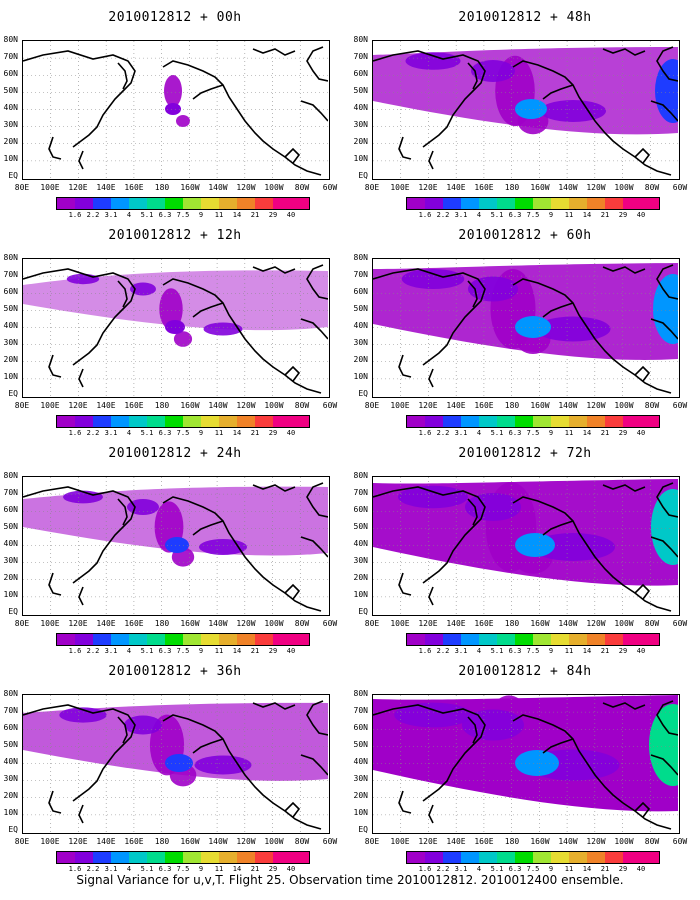 The width and height of the screenshot is (700, 900). What do you see at coordinates (443, 651) in the screenshot?
I see `colorbar-label: 2.2` at bounding box center [443, 651].